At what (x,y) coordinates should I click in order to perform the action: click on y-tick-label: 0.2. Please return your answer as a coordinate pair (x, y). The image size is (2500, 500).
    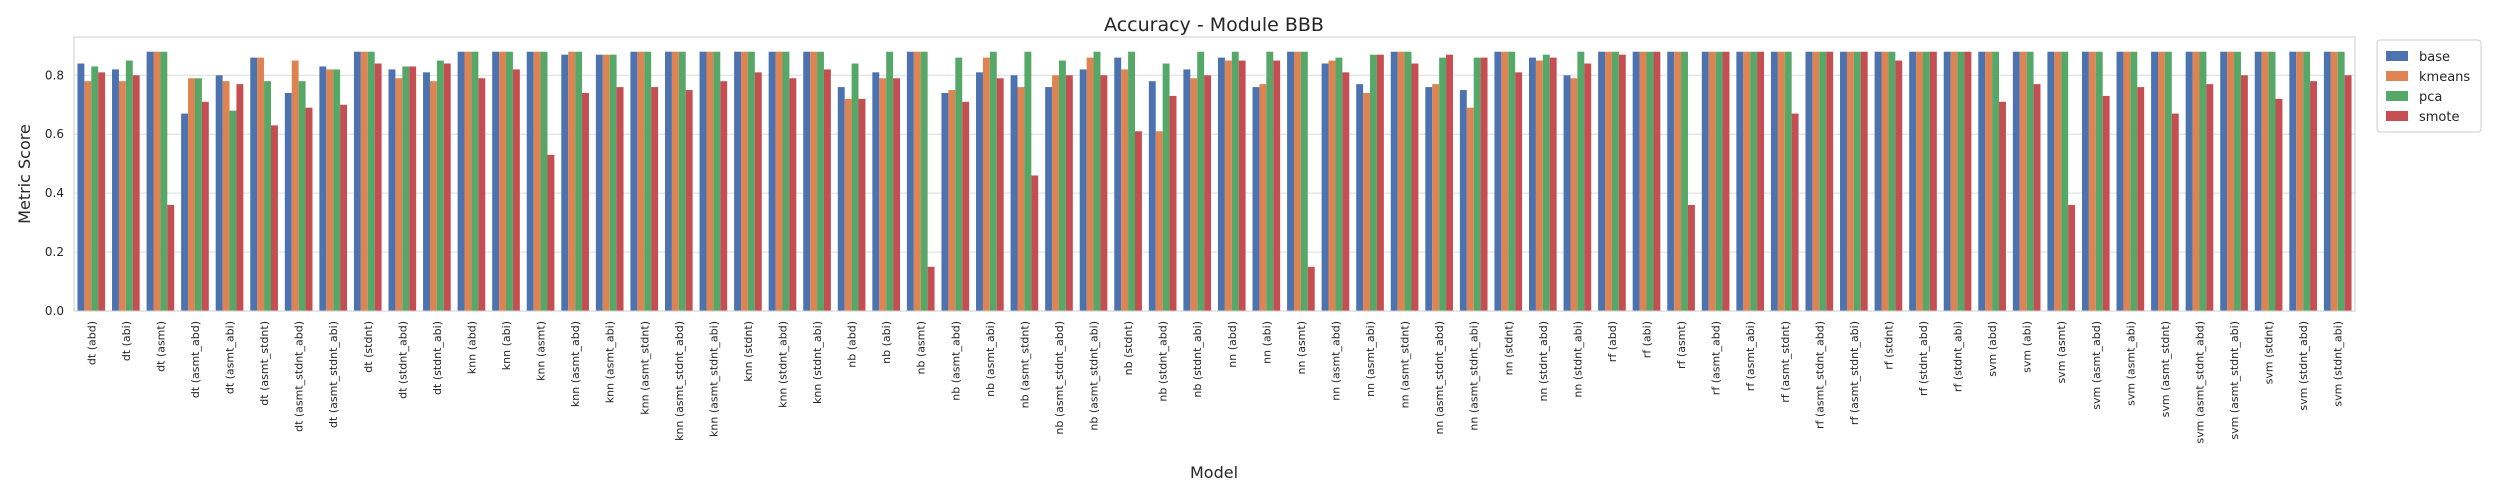
    Looking at the image, I should click on (54, 252).